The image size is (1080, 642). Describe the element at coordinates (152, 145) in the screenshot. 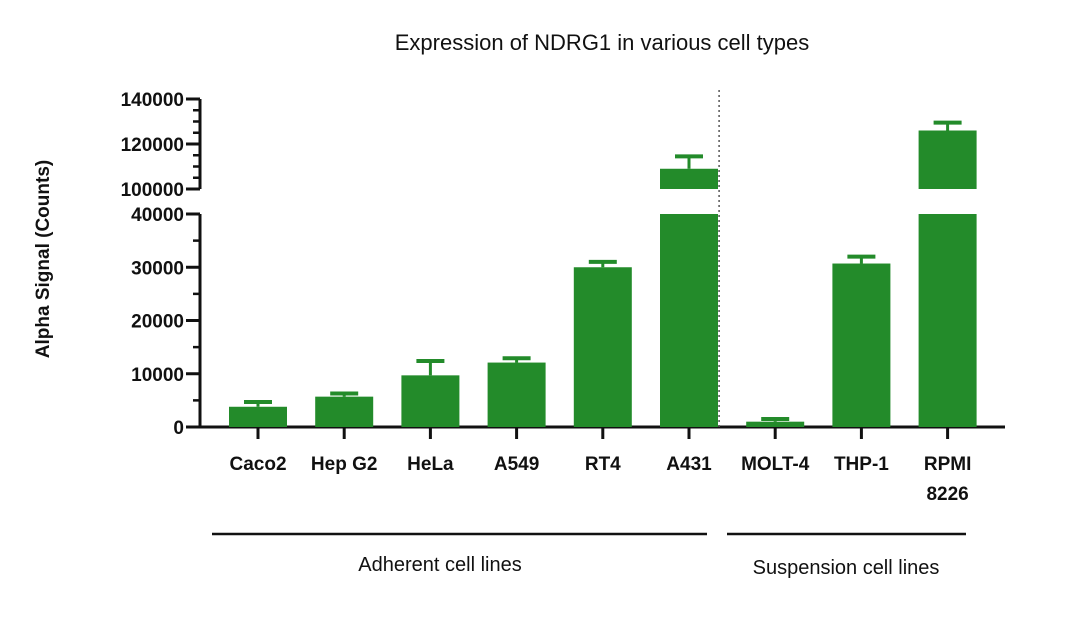

I see `y-tick-label: 120000` at that location.